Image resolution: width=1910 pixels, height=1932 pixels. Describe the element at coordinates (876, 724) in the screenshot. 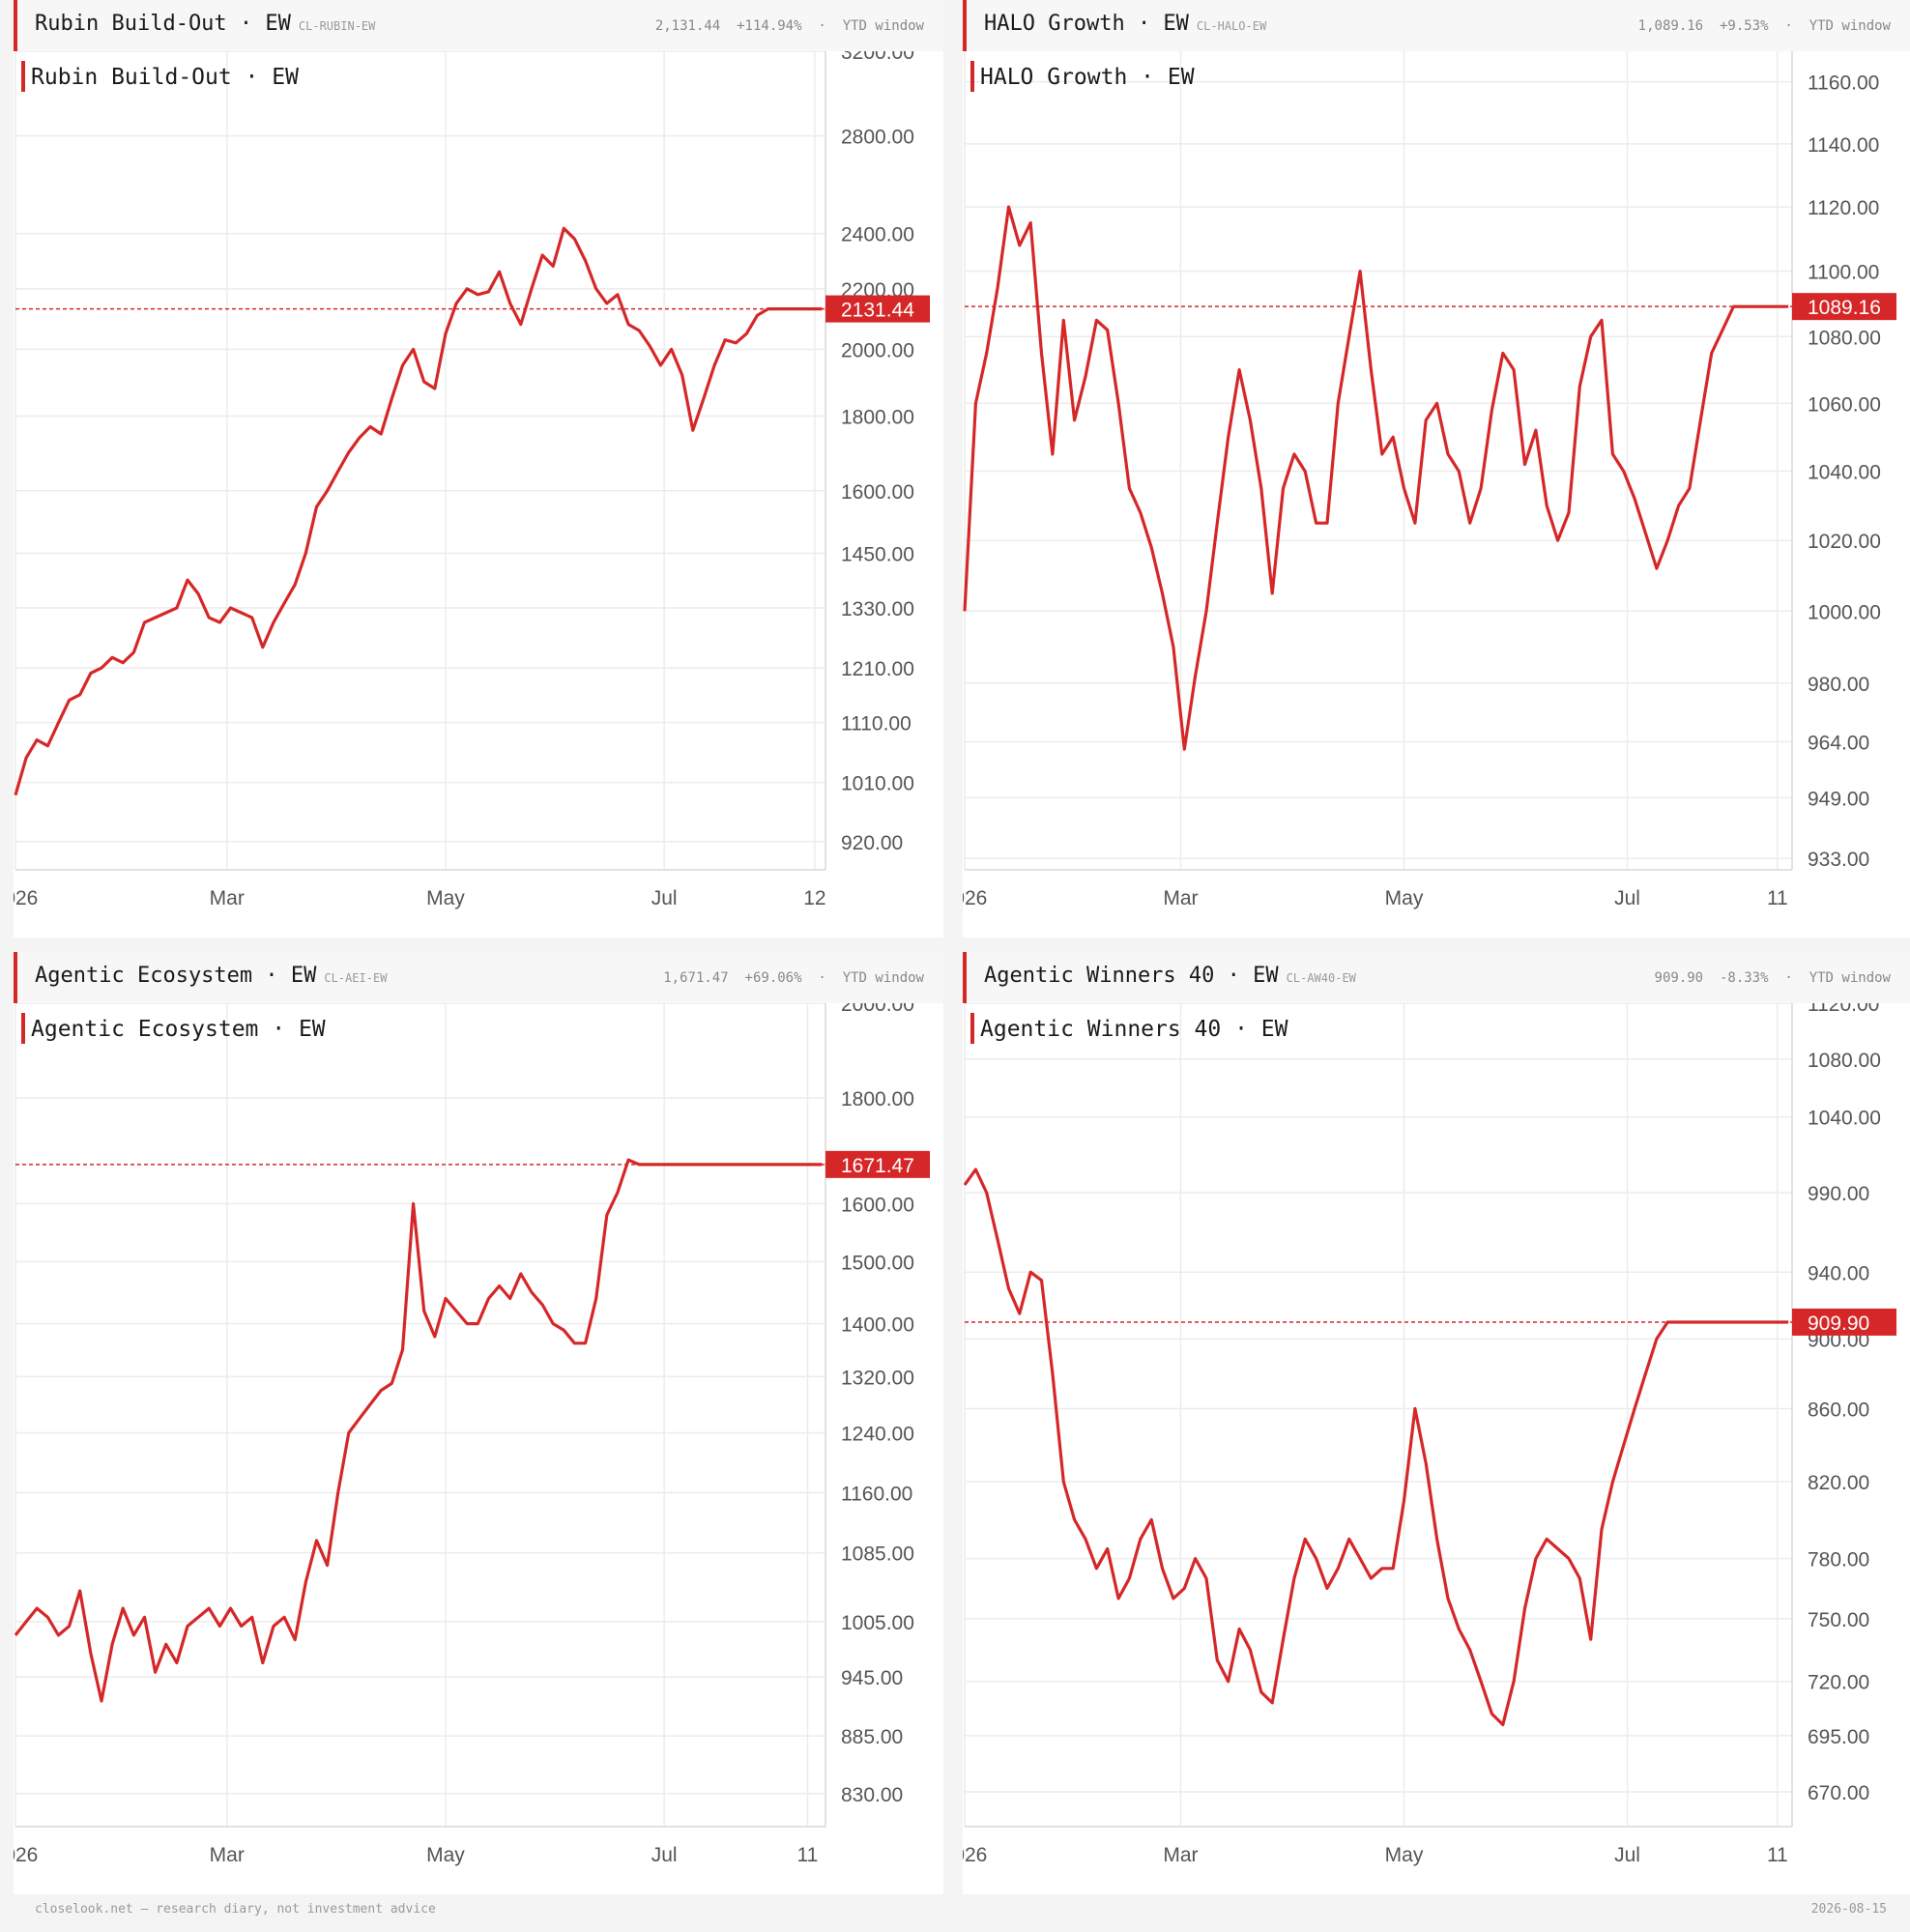

I see `y-tick-label: 1110.00` at that location.